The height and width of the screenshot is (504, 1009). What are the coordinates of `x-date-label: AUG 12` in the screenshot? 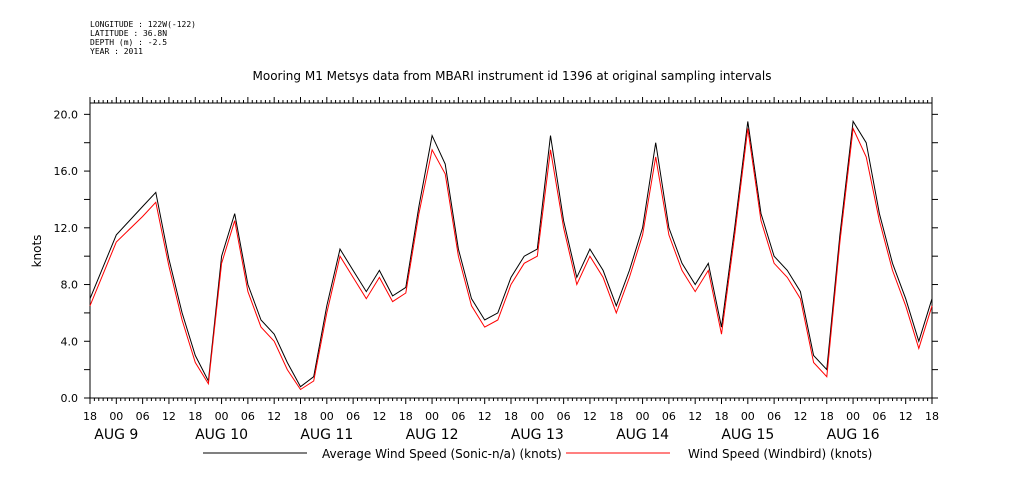 It's located at (432, 435).